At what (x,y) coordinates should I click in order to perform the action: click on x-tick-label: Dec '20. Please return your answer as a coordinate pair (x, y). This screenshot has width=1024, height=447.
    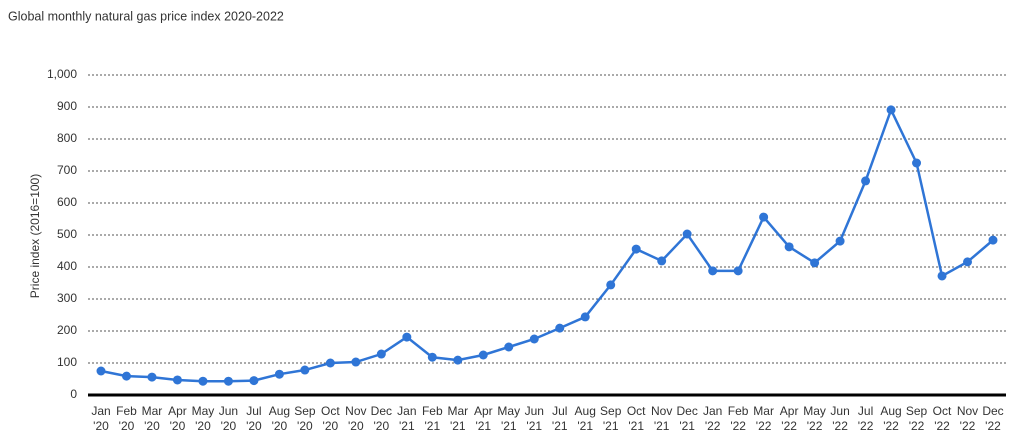
    Looking at the image, I should click on (381, 418).